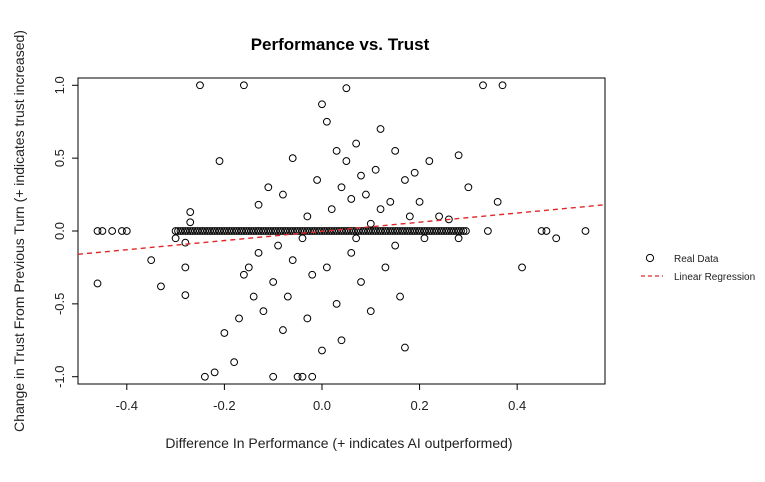 This screenshot has width=765, height=482. I want to click on x-tick-label: -0.4, so click(127, 405).